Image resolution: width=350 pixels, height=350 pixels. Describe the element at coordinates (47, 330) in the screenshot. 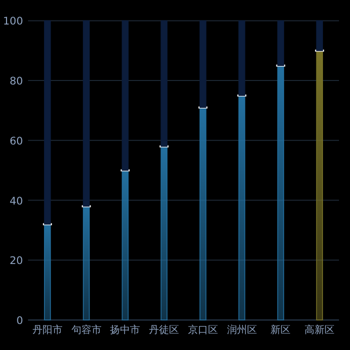

I see `x-tick-label: 丹阳市` at that location.